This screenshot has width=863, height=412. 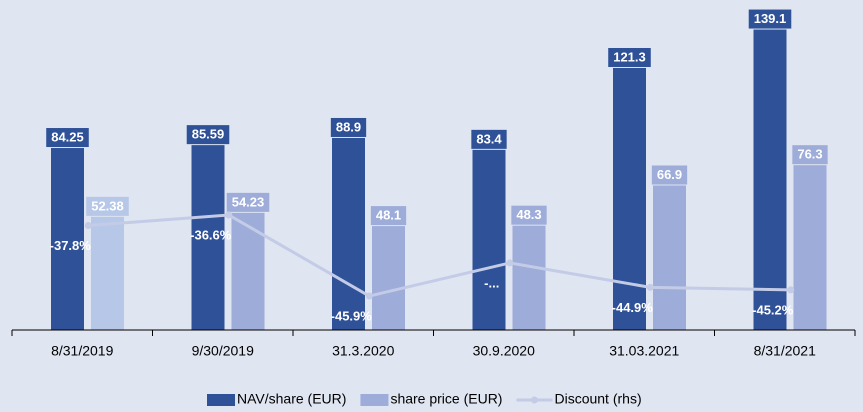 I want to click on x-tick-label: 31.03.2021, so click(x=644, y=351).